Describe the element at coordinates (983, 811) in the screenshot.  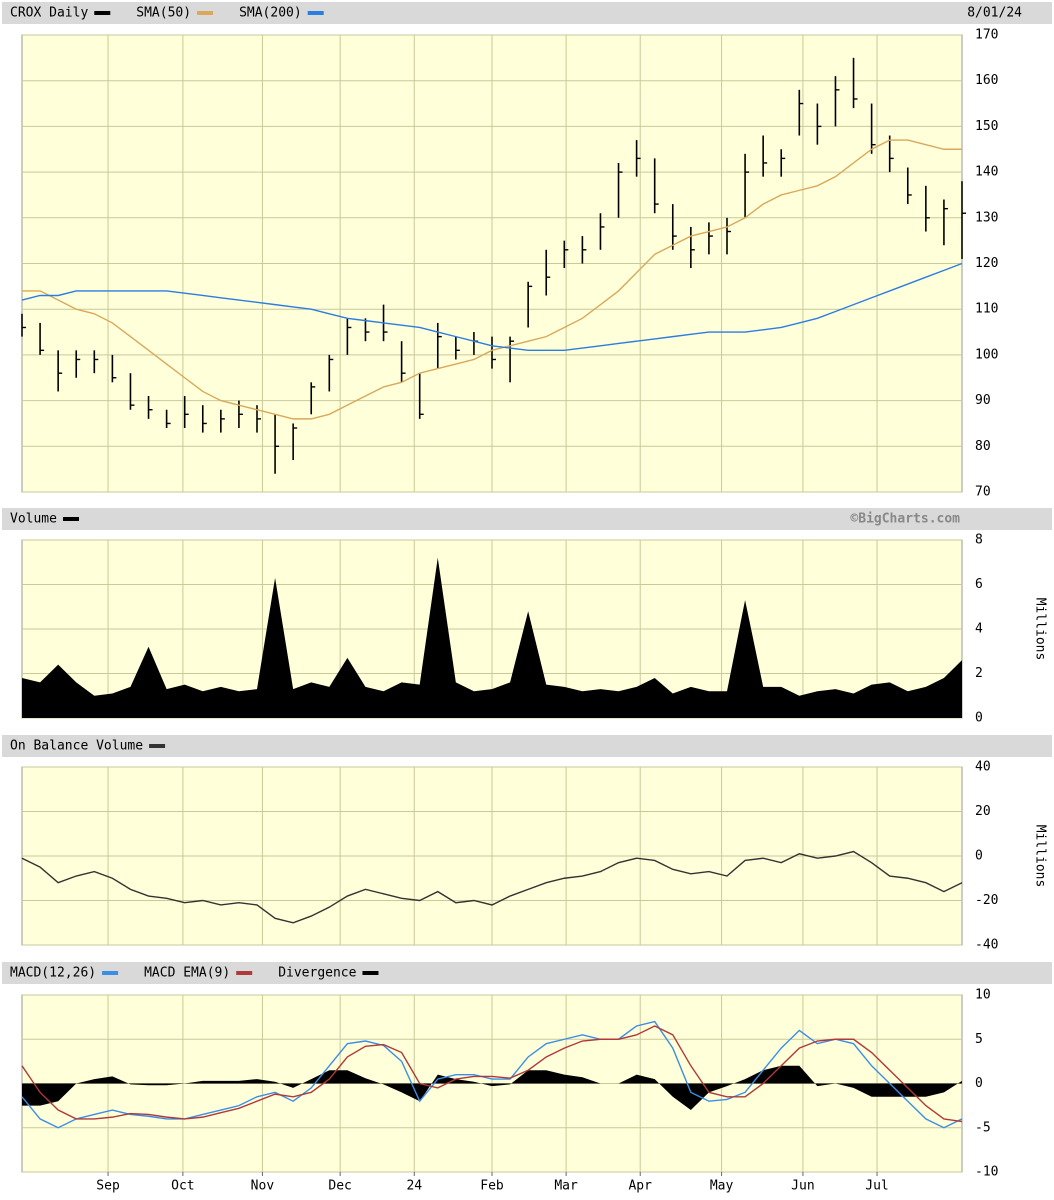
I see `y-tick-label: 20` at that location.